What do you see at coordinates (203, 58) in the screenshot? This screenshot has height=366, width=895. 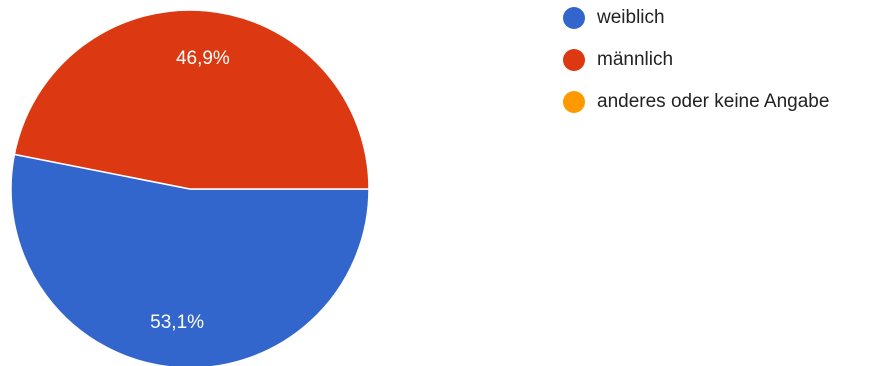 I see `pie-value-label-2: 46,9%` at bounding box center [203, 58].